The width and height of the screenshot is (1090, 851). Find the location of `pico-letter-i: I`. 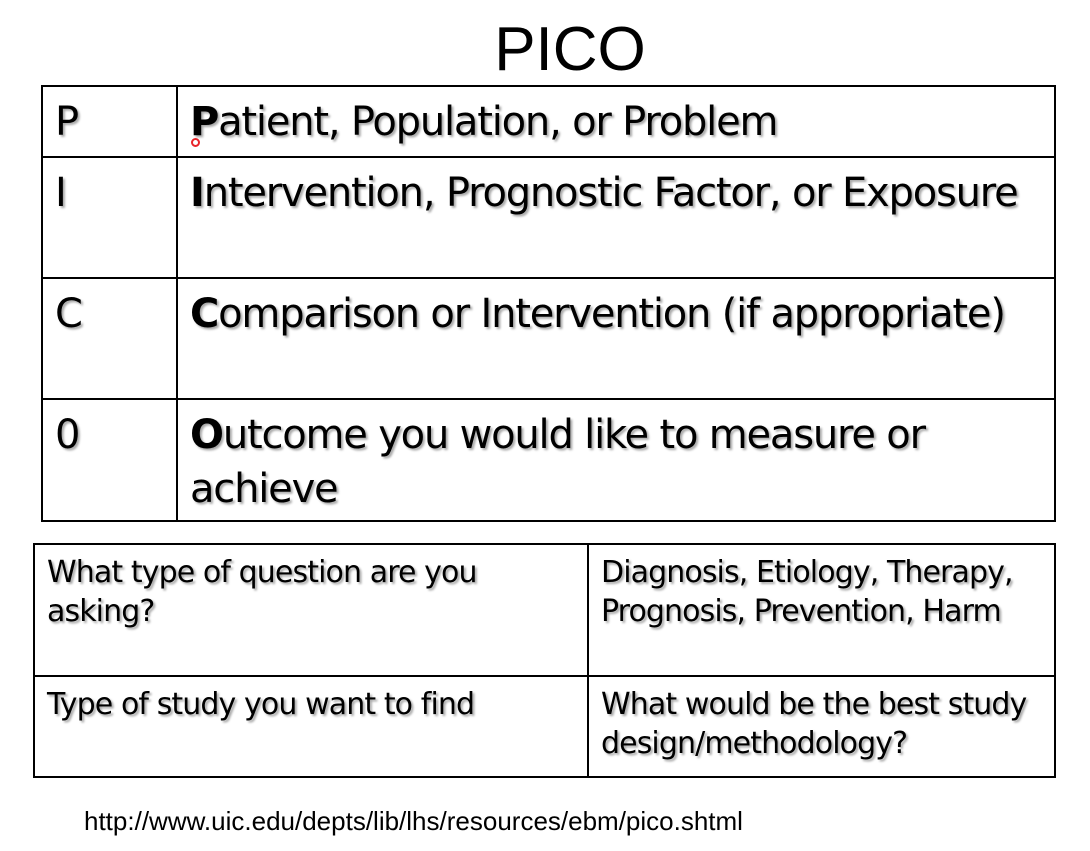

pico-letter-i: I is located at coordinates (109, 217).